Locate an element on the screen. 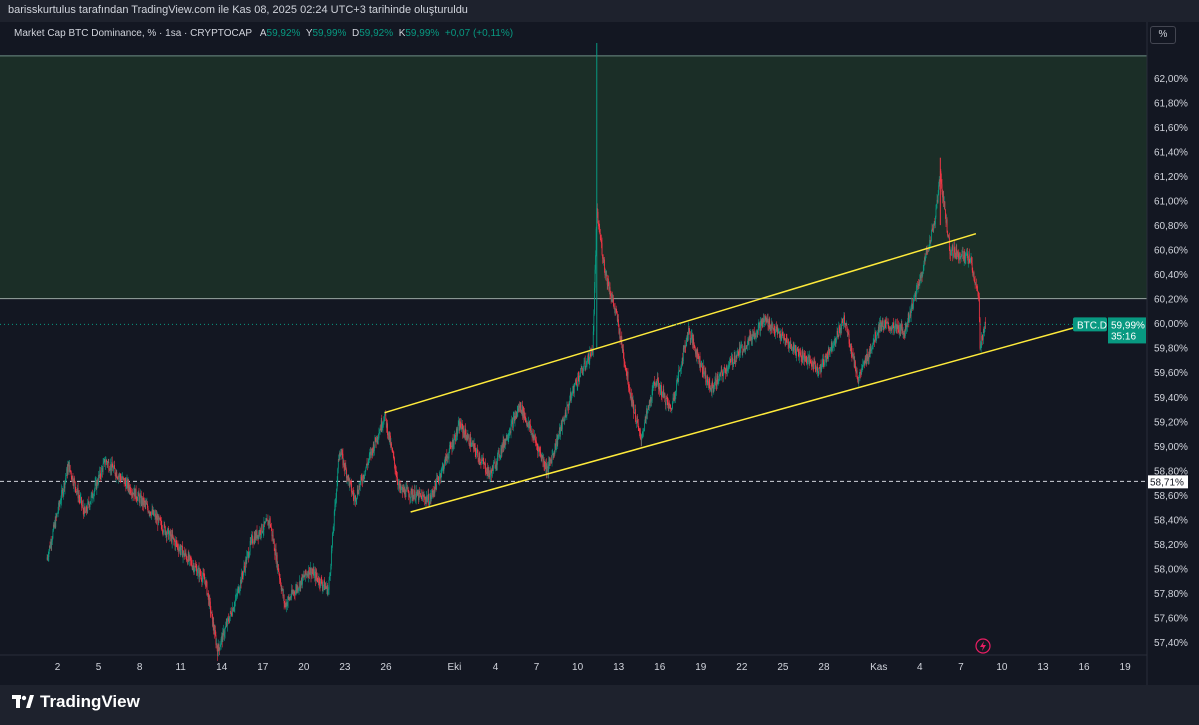 The height and width of the screenshot is (725, 1199). open-label: A is located at coordinates (263, 33).